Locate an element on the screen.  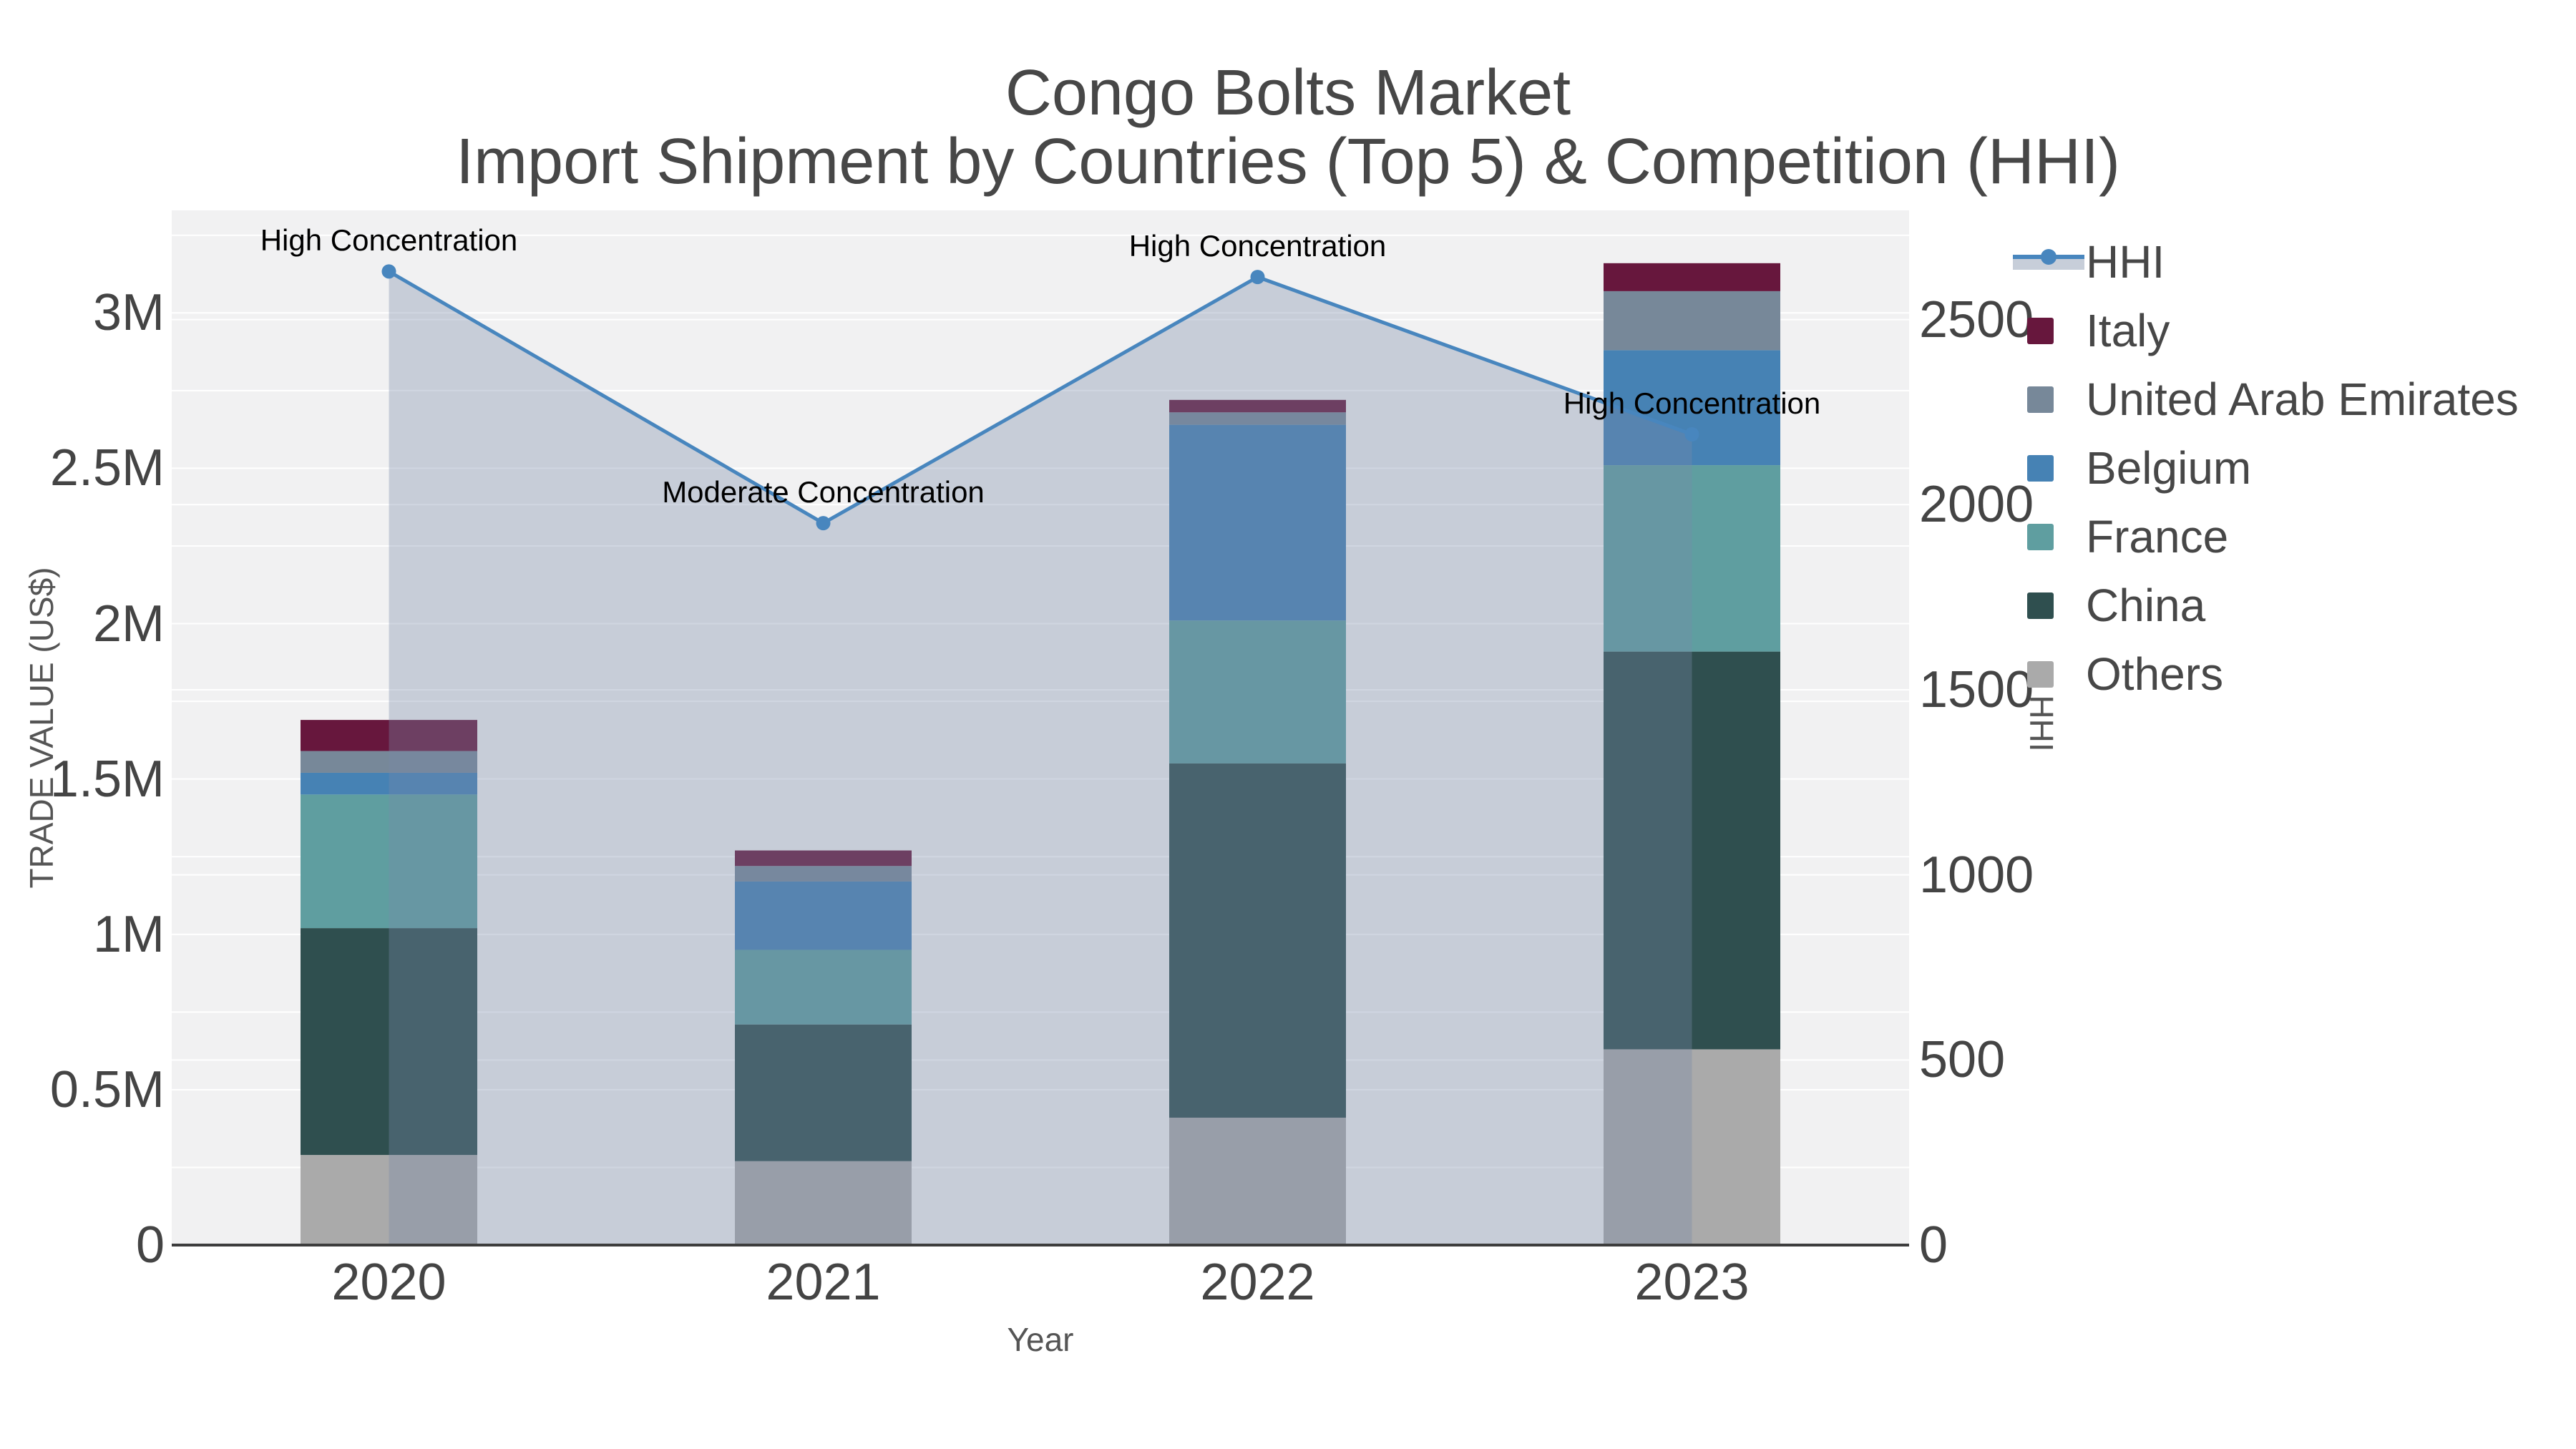
legend-label: Others is located at coordinates (2155, 674).